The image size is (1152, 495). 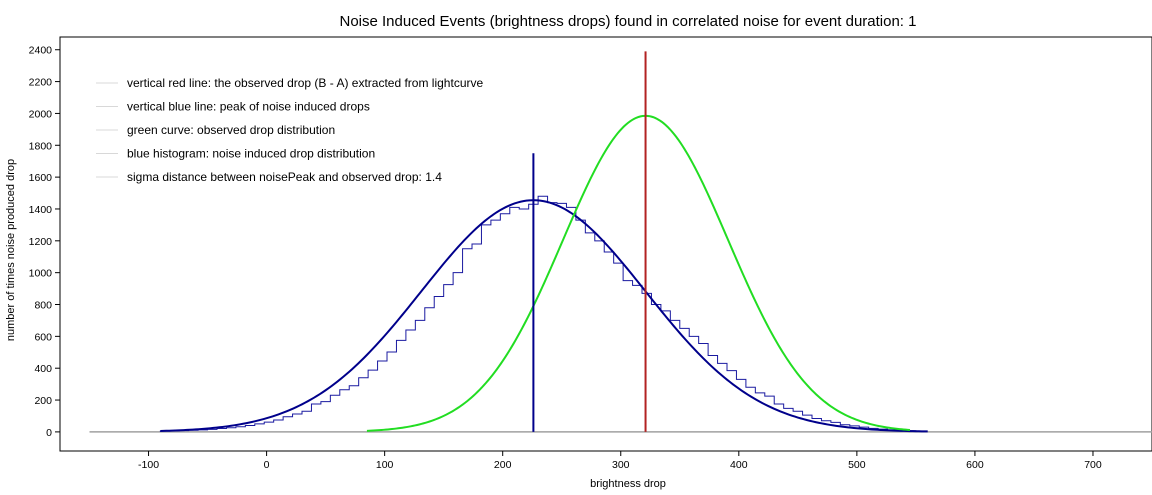 What do you see at coordinates (857, 465) in the screenshot?
I see `x-tick-label: 500` at bounding box center [857, 465].